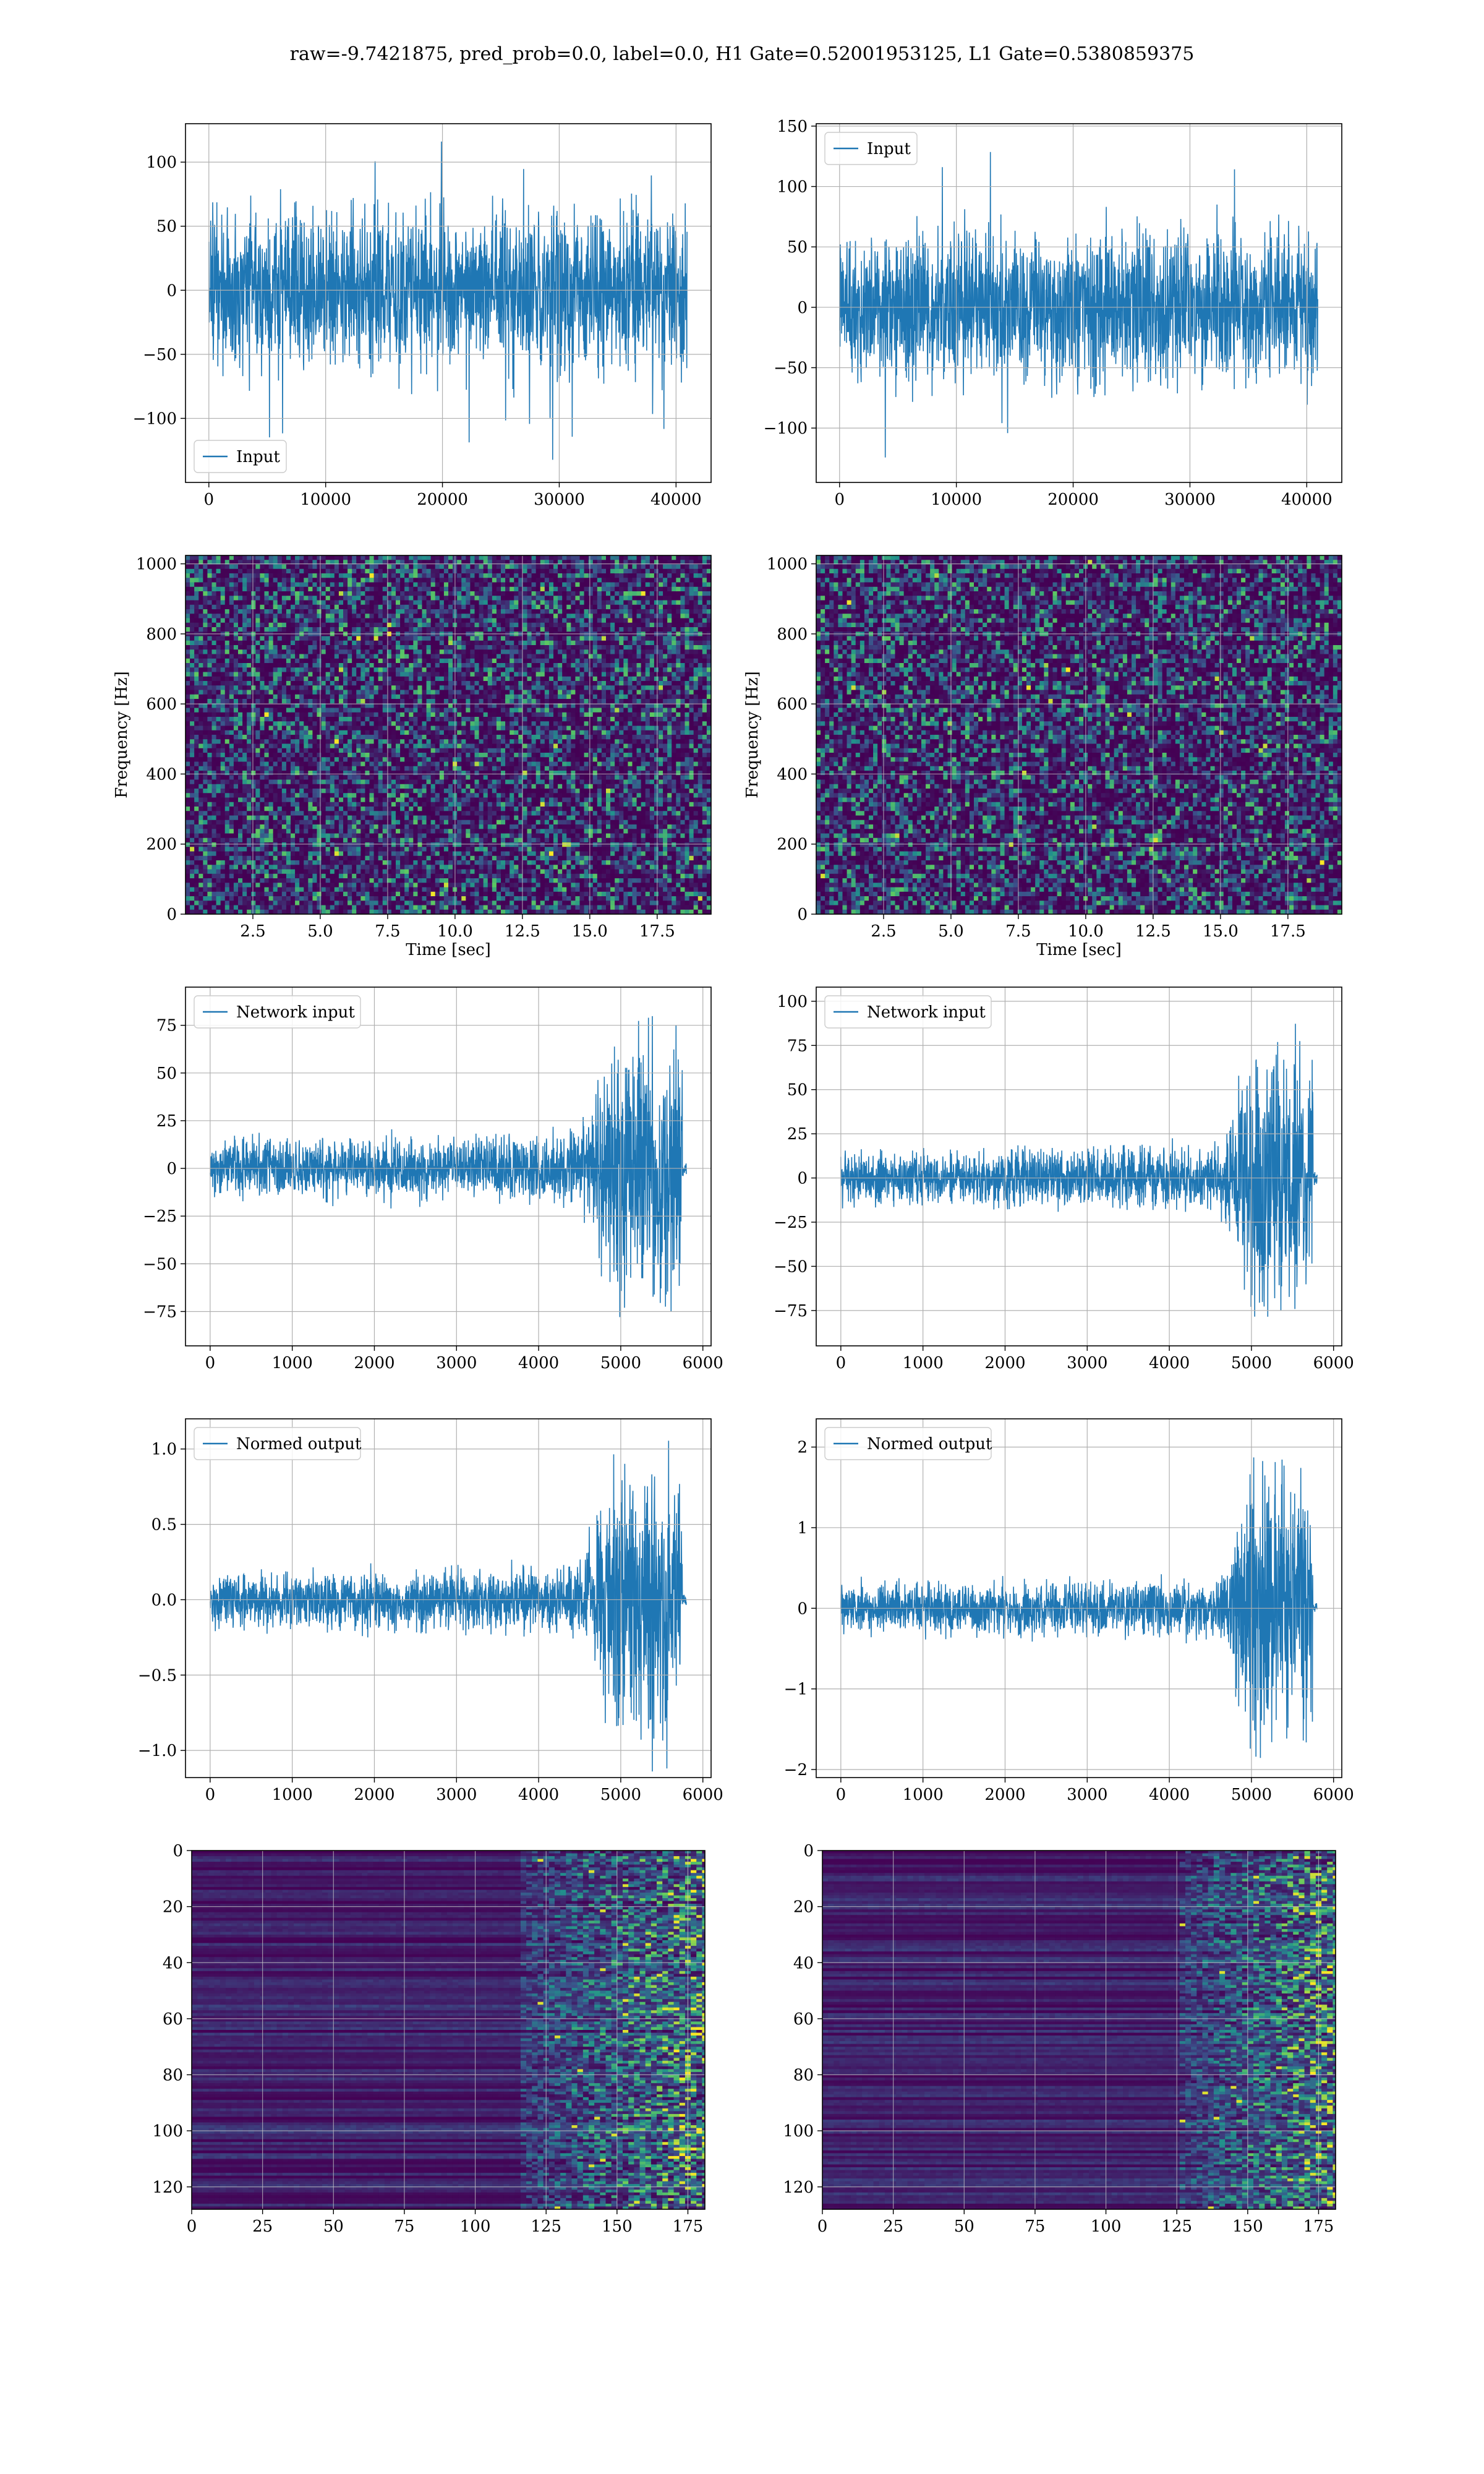 This screenshot has height=2474, width=1484. Describe the element at coordinates (1288, 931) in the screenshot. I see `x-tick-label: 17.5` at that location.